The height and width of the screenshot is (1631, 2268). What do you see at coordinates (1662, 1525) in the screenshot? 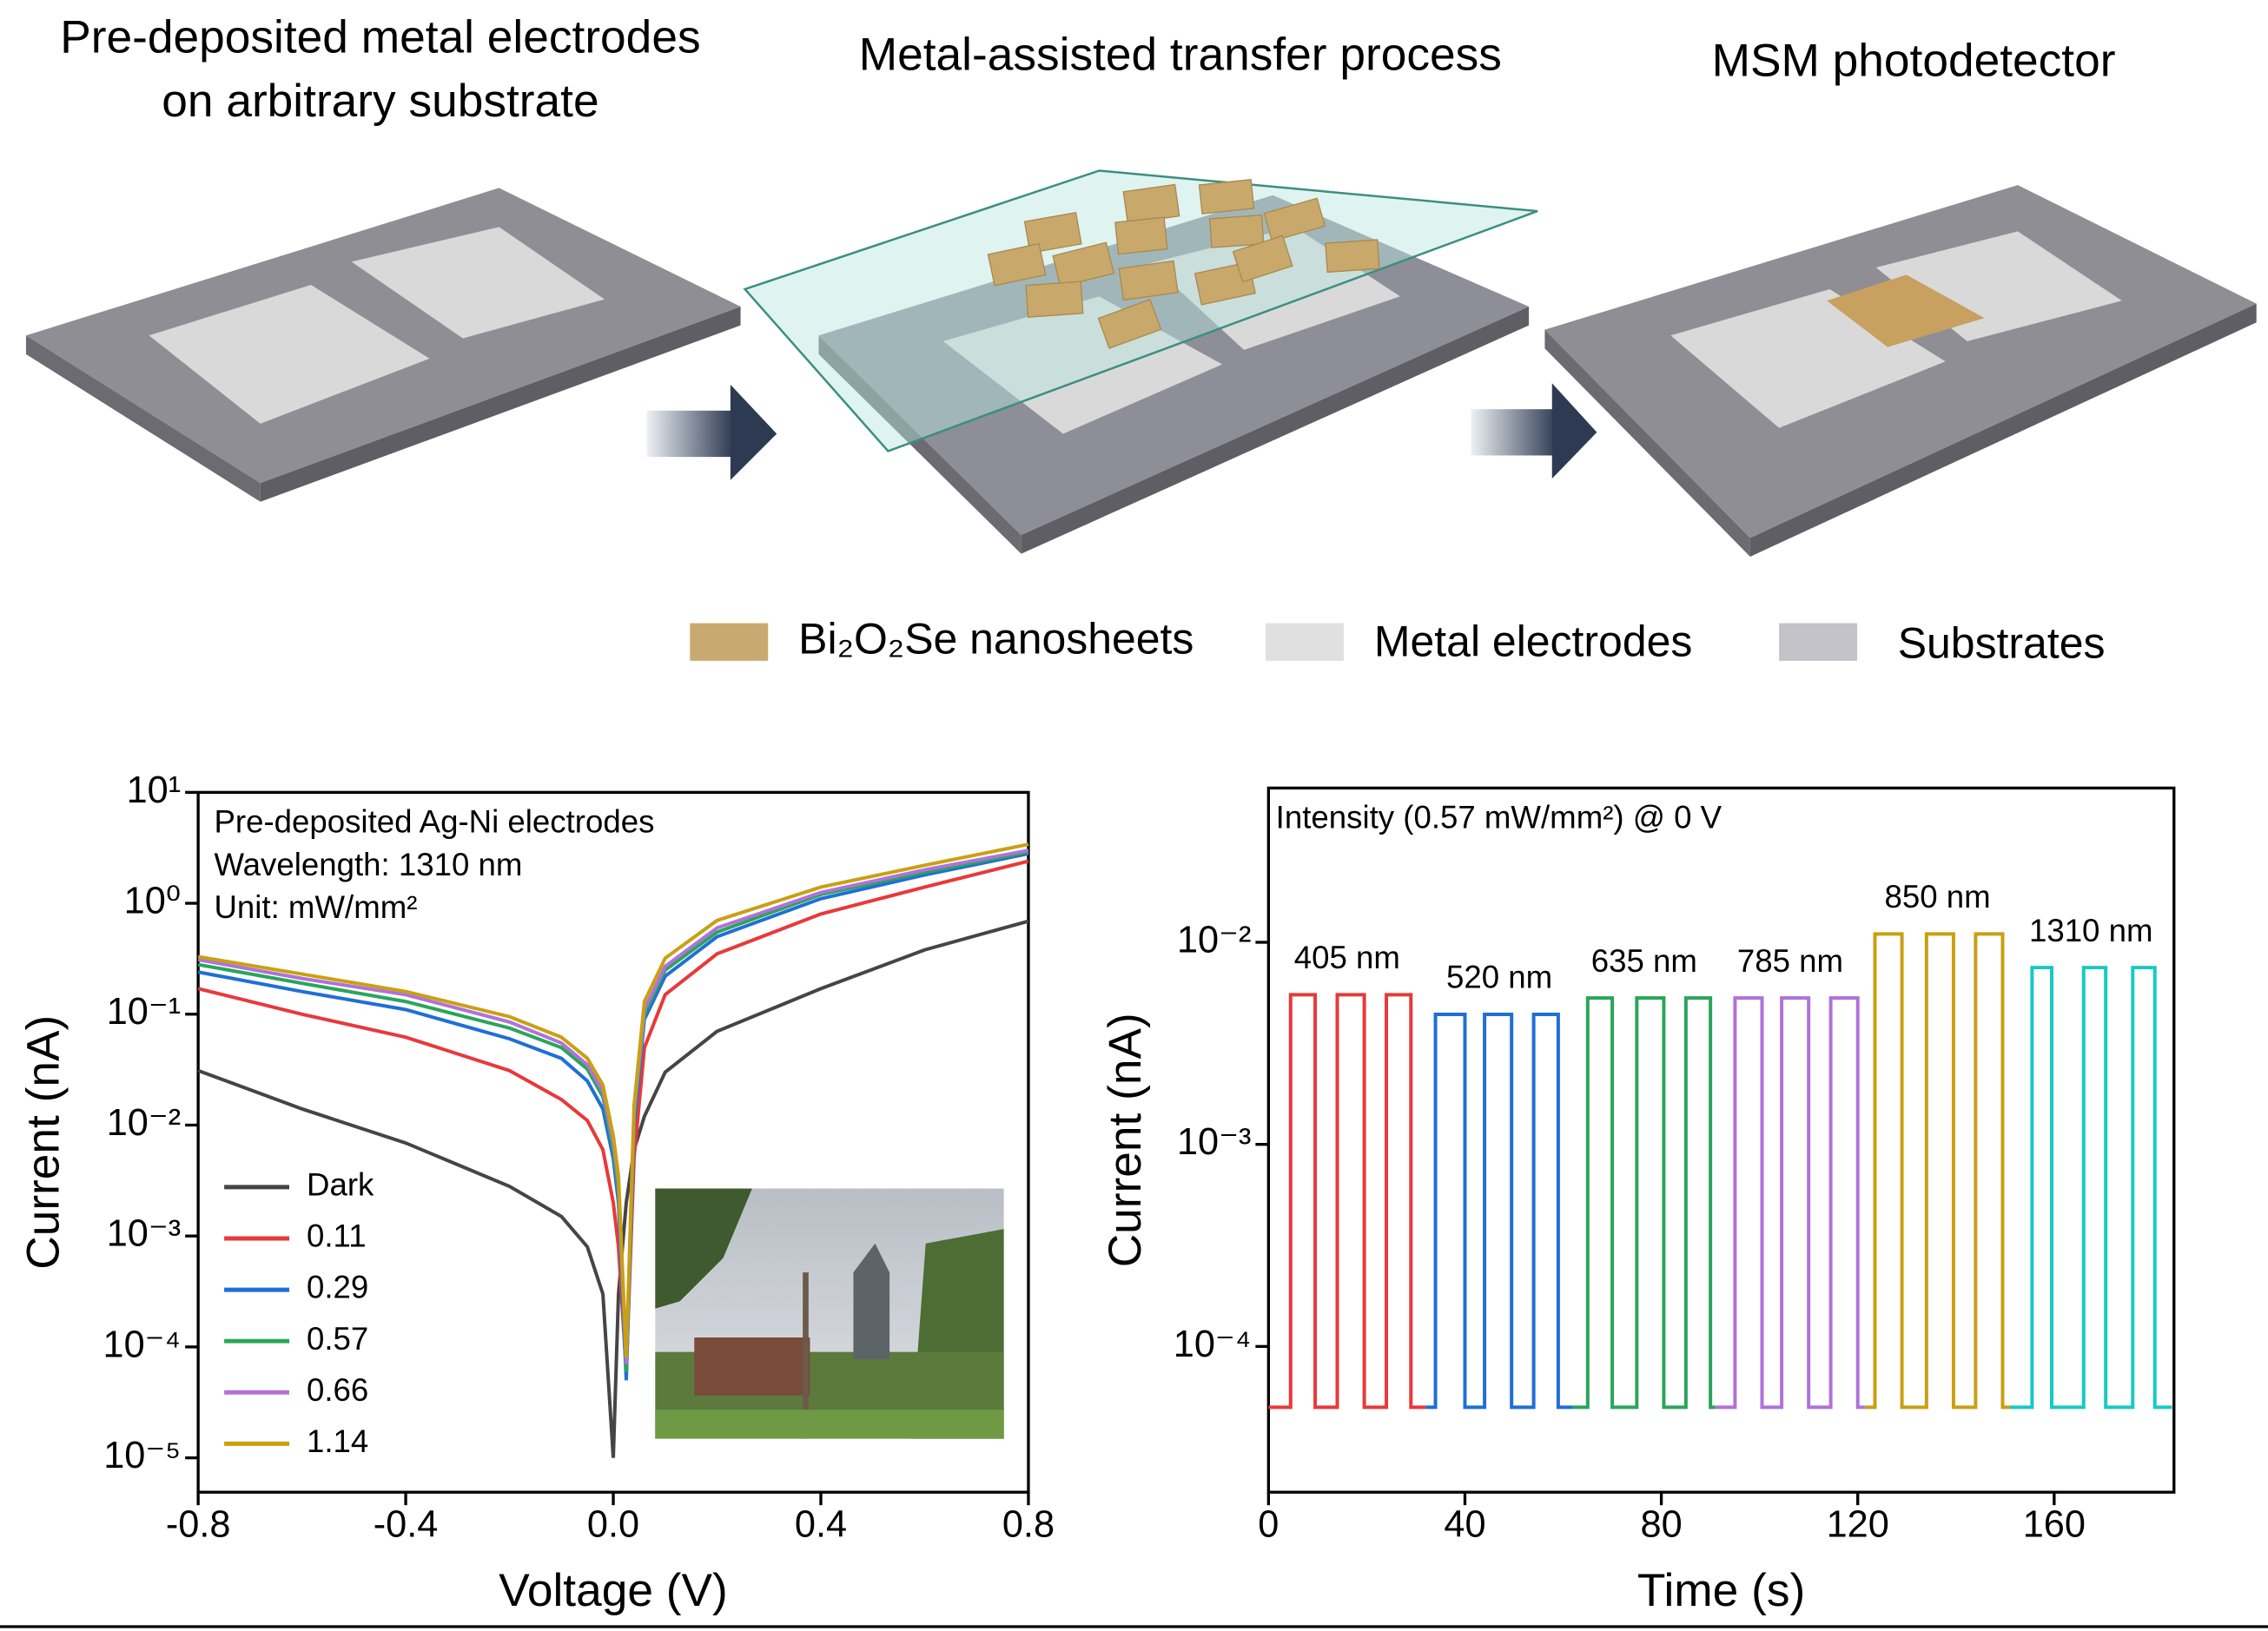
I see `x-tick-label: 80` at bounding box center [1662, 1525].